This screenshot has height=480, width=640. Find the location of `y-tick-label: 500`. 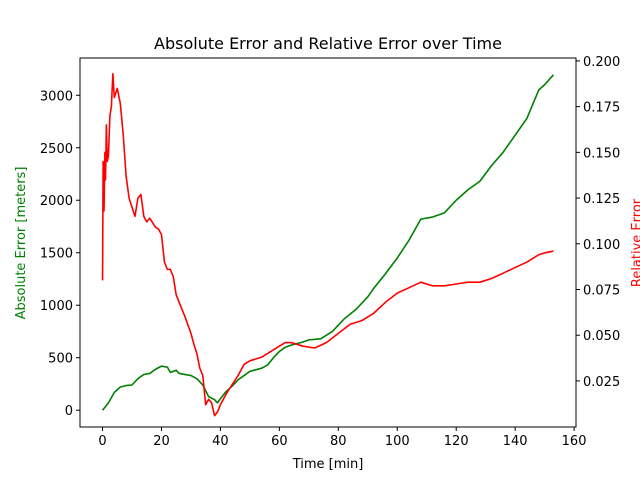

y-tick-label: 500 is located at coordinates (60, 359).